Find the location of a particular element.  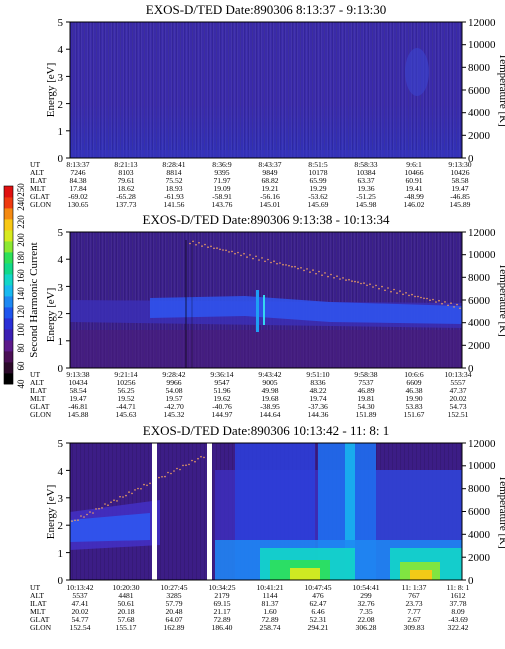

temperature-trace is located at coordinates (325, 275).